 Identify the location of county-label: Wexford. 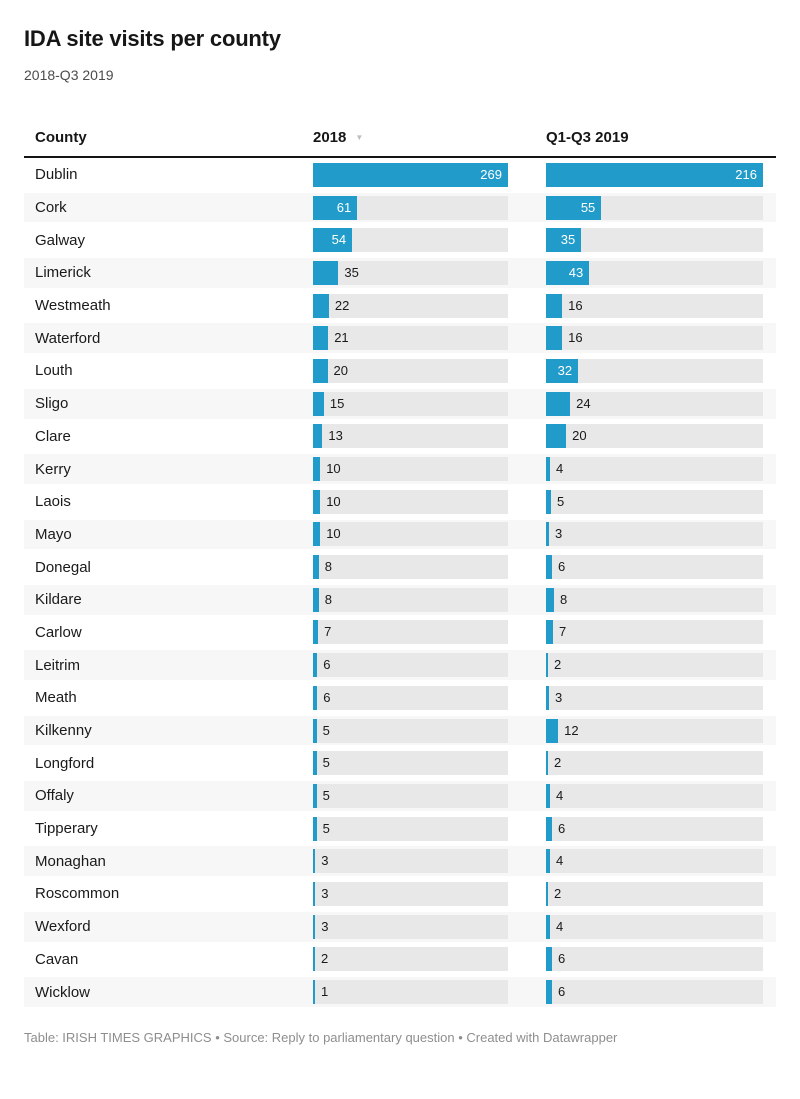
(63, 927).